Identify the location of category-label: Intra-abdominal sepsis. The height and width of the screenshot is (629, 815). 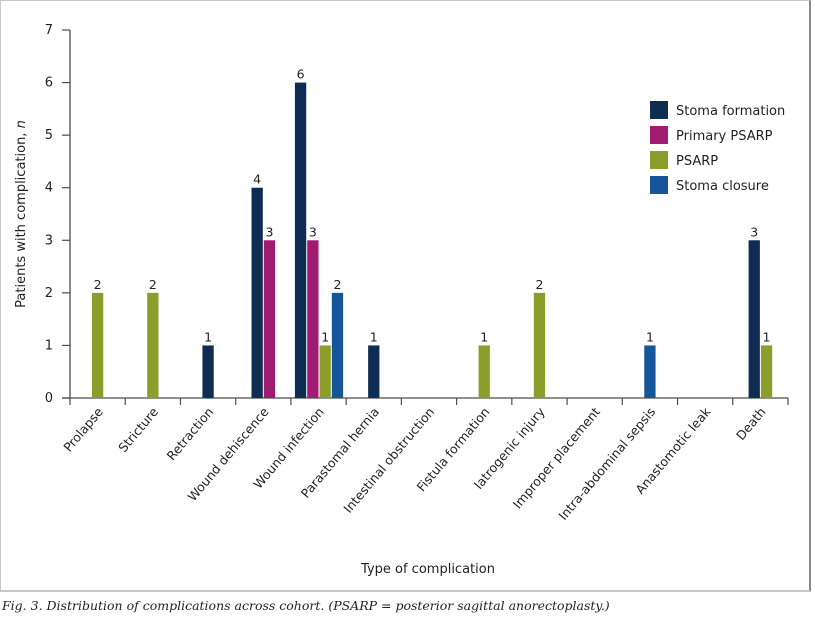
(606, 463).